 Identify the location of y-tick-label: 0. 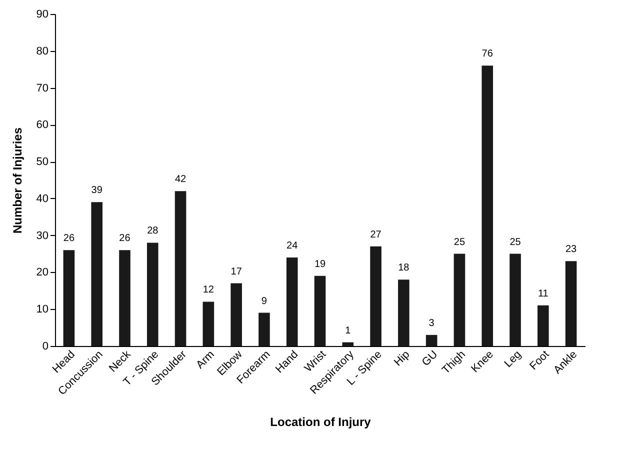
(45, 346).